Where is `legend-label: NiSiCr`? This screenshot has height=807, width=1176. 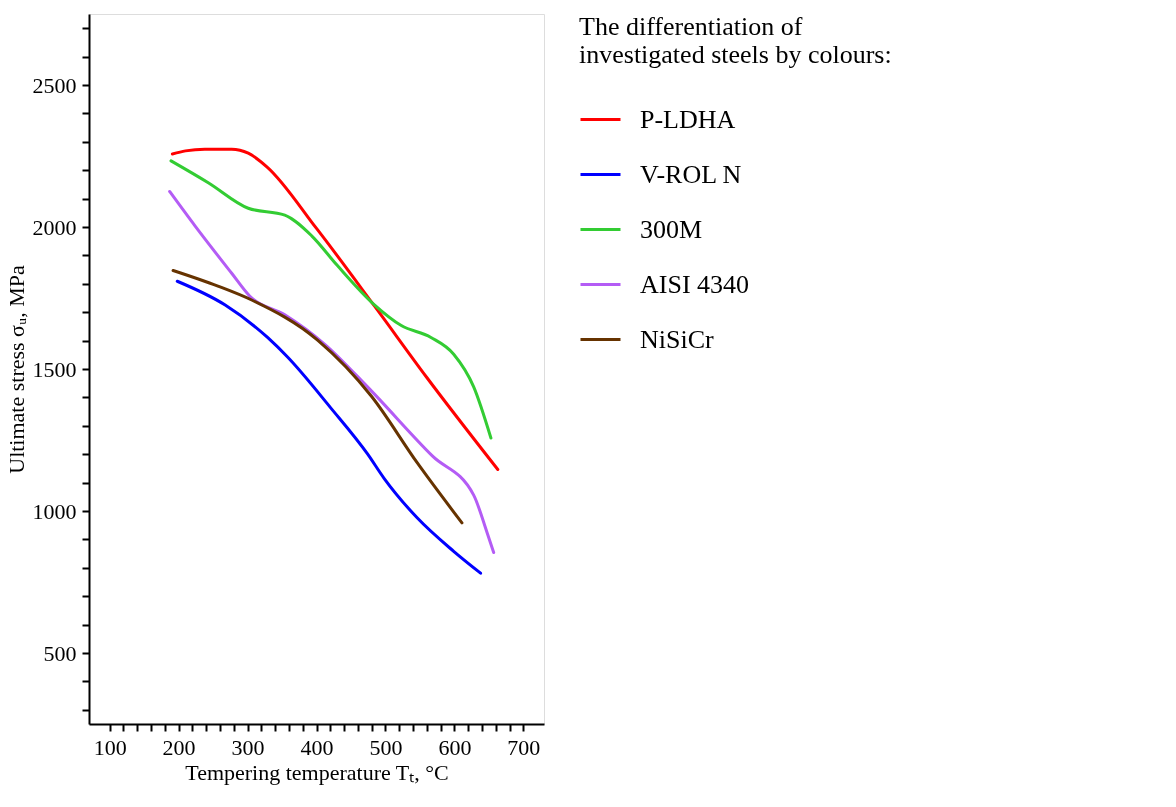 legend-label: NiSiCr is located at coordinates (677, 339).